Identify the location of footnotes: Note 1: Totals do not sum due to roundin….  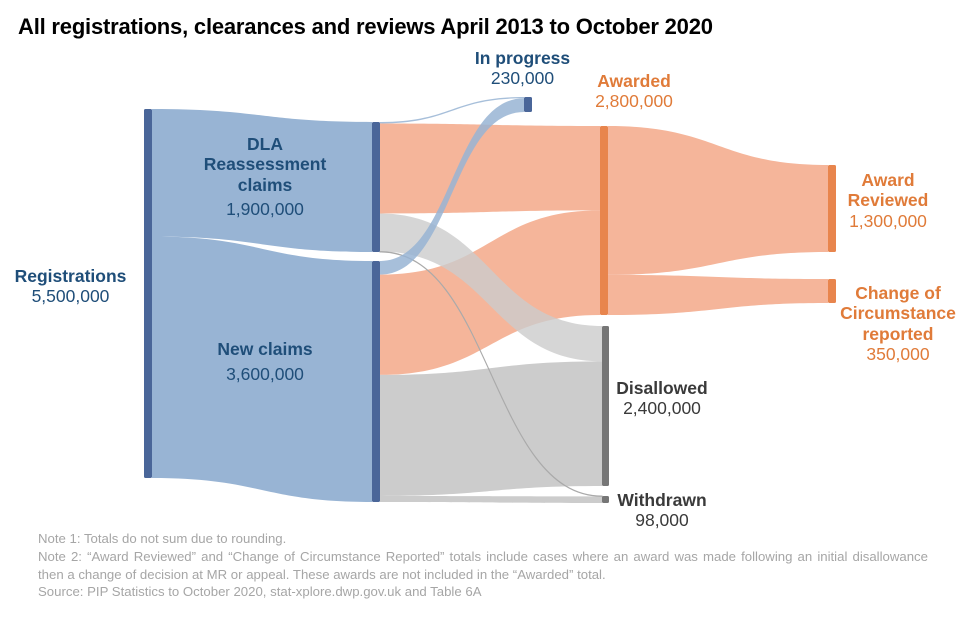
(483, 565).